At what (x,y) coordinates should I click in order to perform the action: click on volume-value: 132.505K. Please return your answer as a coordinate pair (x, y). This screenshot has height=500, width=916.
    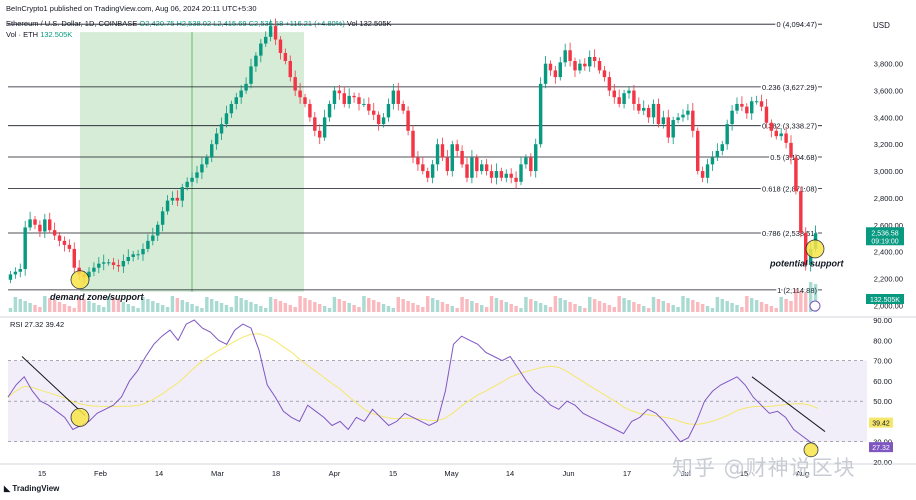
    Looking at the image, I should click on (56, 34).